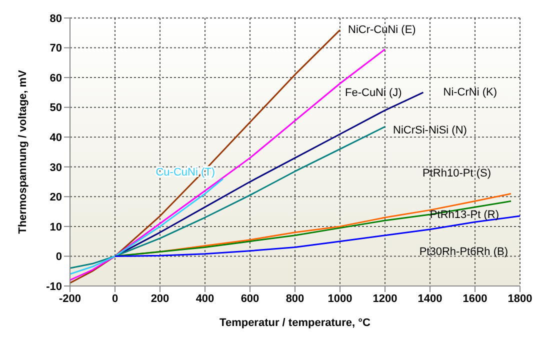  Describe the element at coordinates (456, 174) in the screenshot. I see `series-label: PtRh10-Pt (S)` at that location.